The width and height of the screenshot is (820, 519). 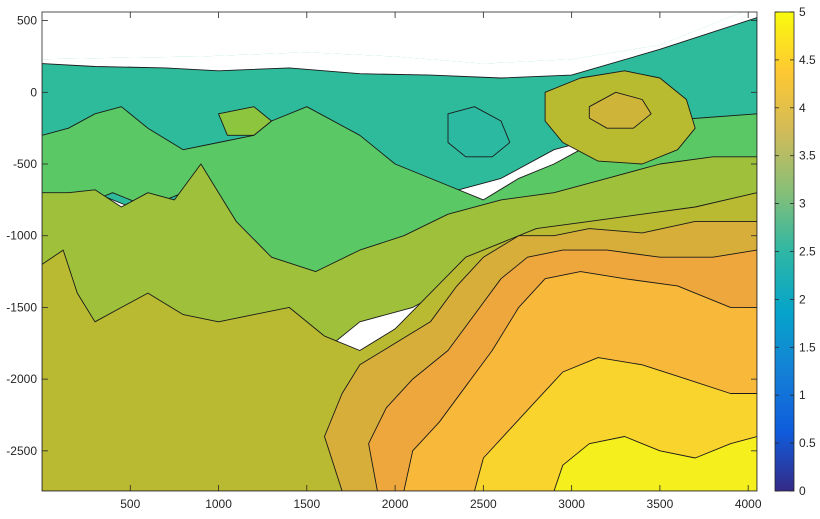 What do you see at coordinates (571, 504) in the screenshot?
I see `x-tick-label: 3000` at bounding box center [571, 504].